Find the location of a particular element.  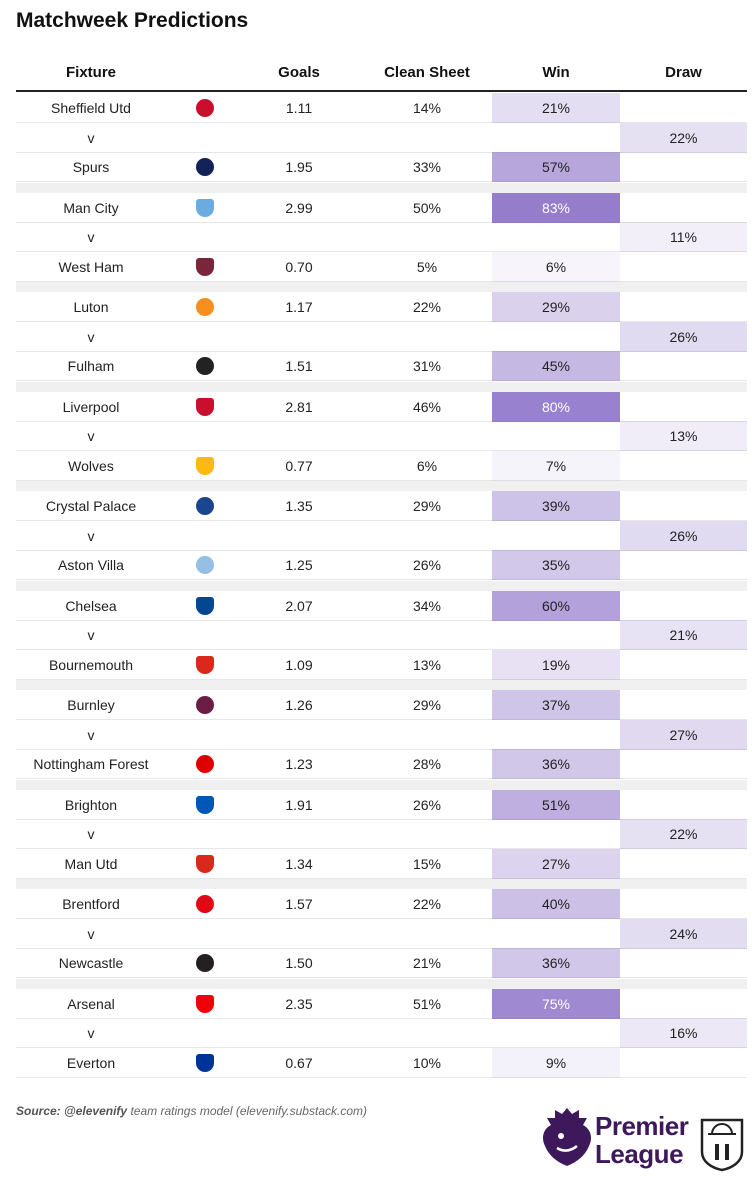

win-value: 45% is located at coordinates (556, 366).